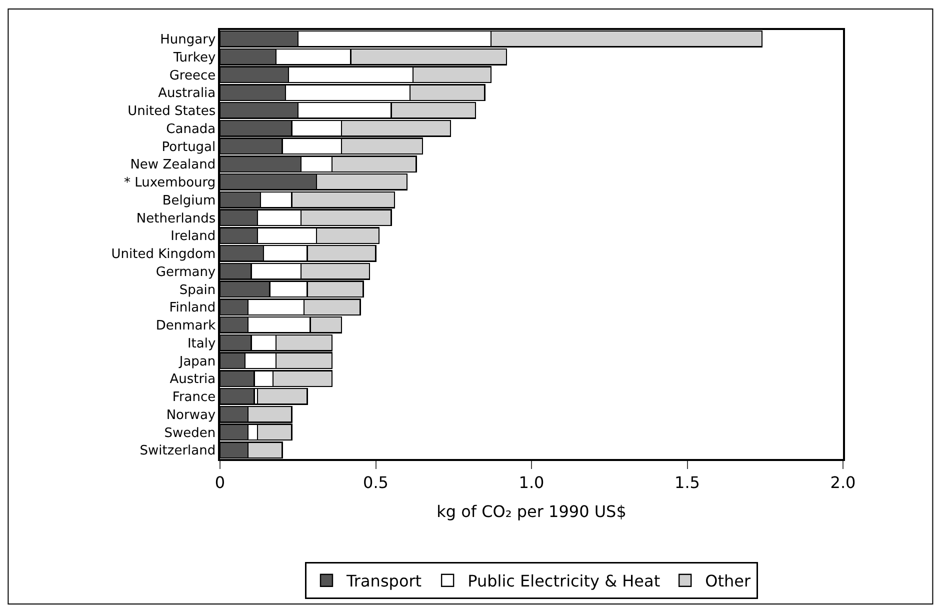  Describe the element at coordinates (176, 218) in the screenshot. I see `y-tick-label: Netherlands` at that location.